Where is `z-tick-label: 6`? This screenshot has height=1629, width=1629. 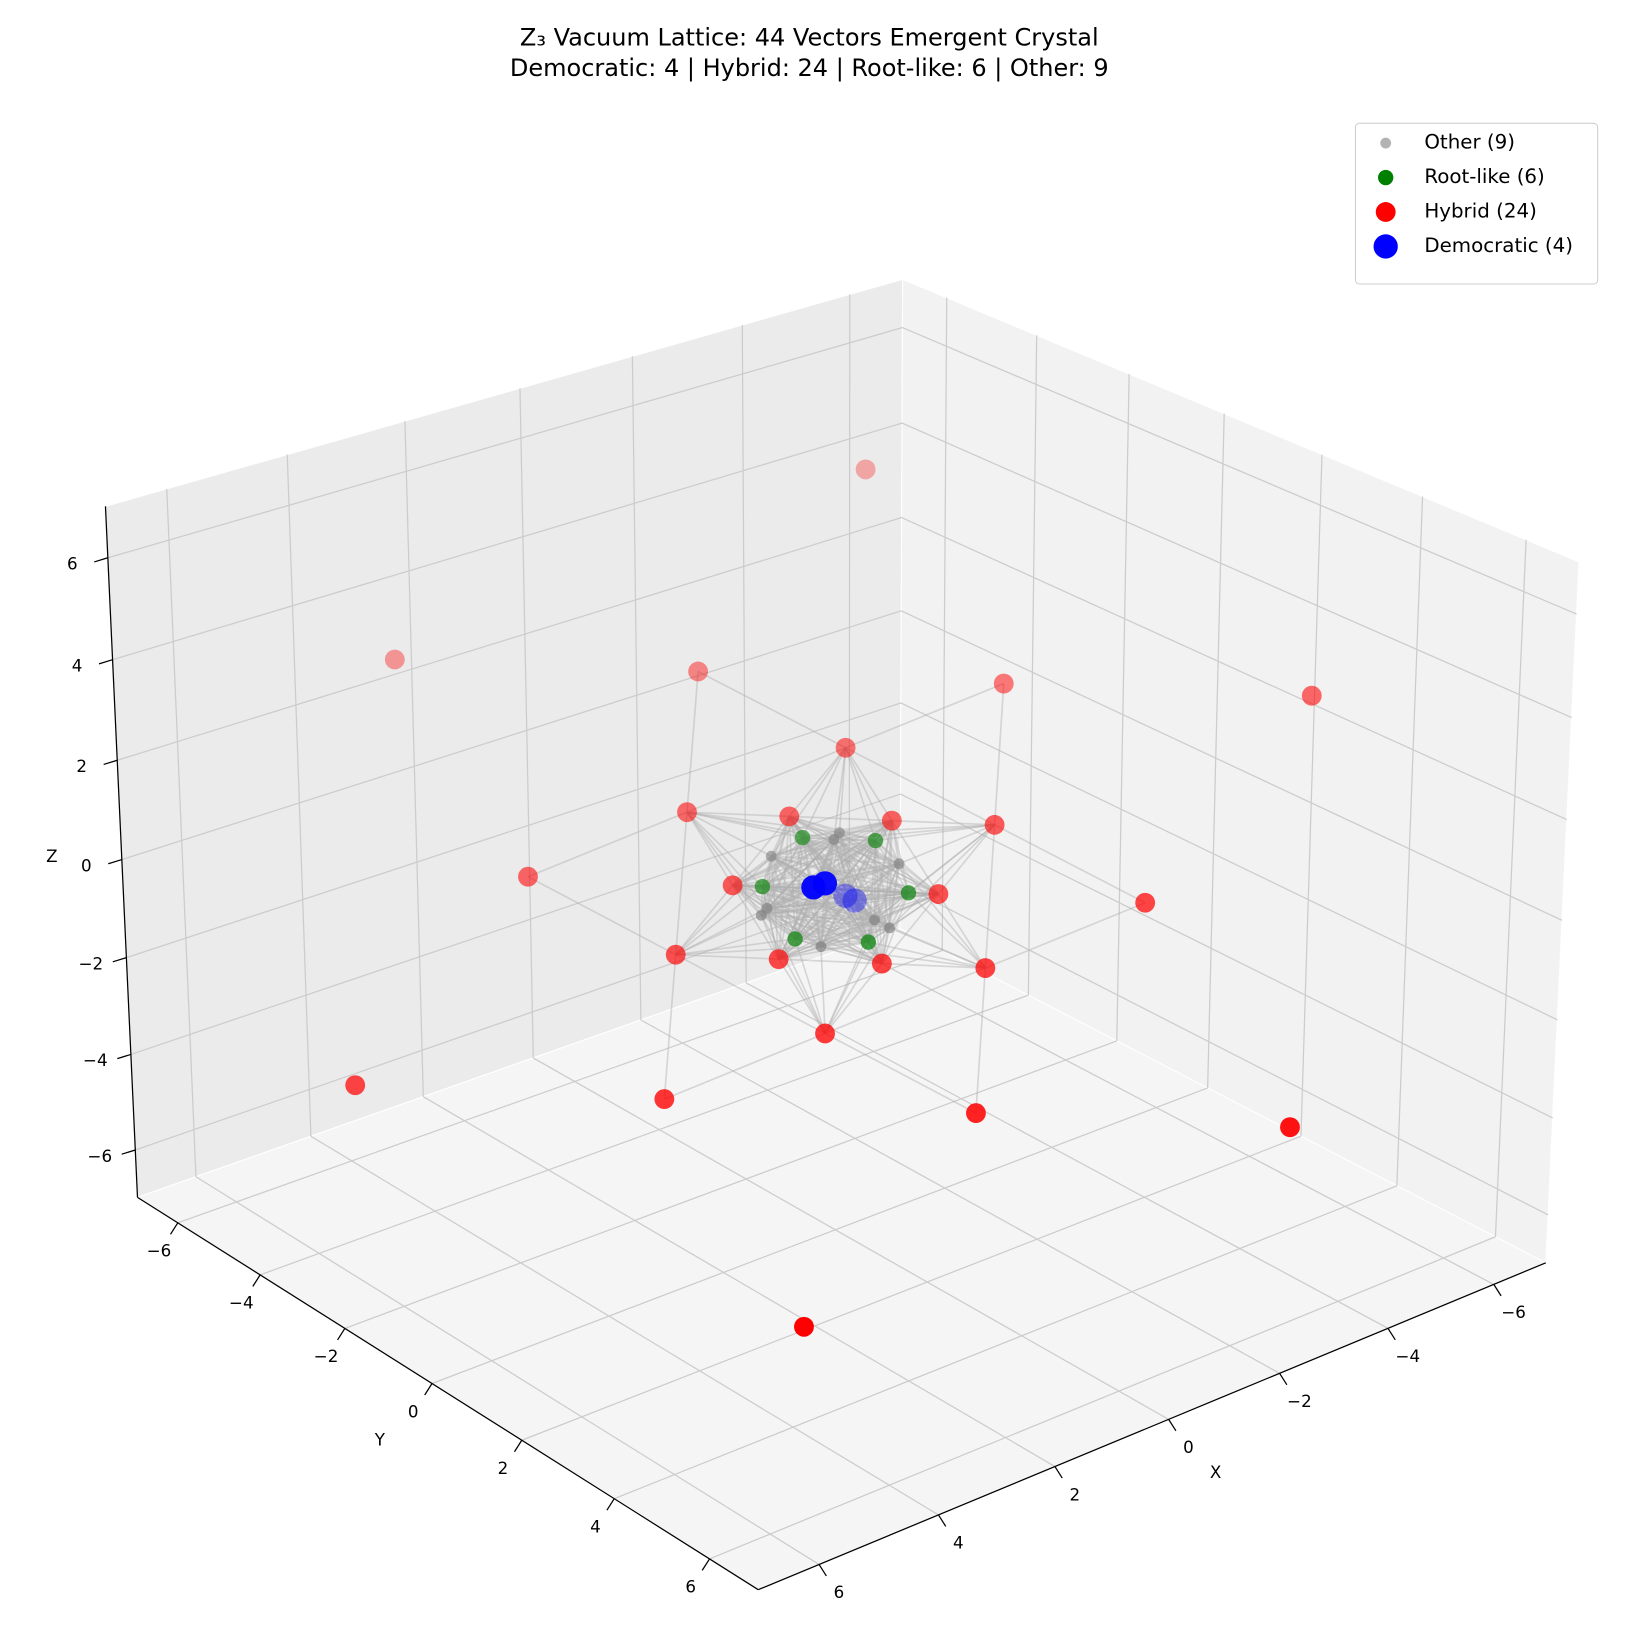
z-tick-label: 6 is located at coordinates (72, 564).